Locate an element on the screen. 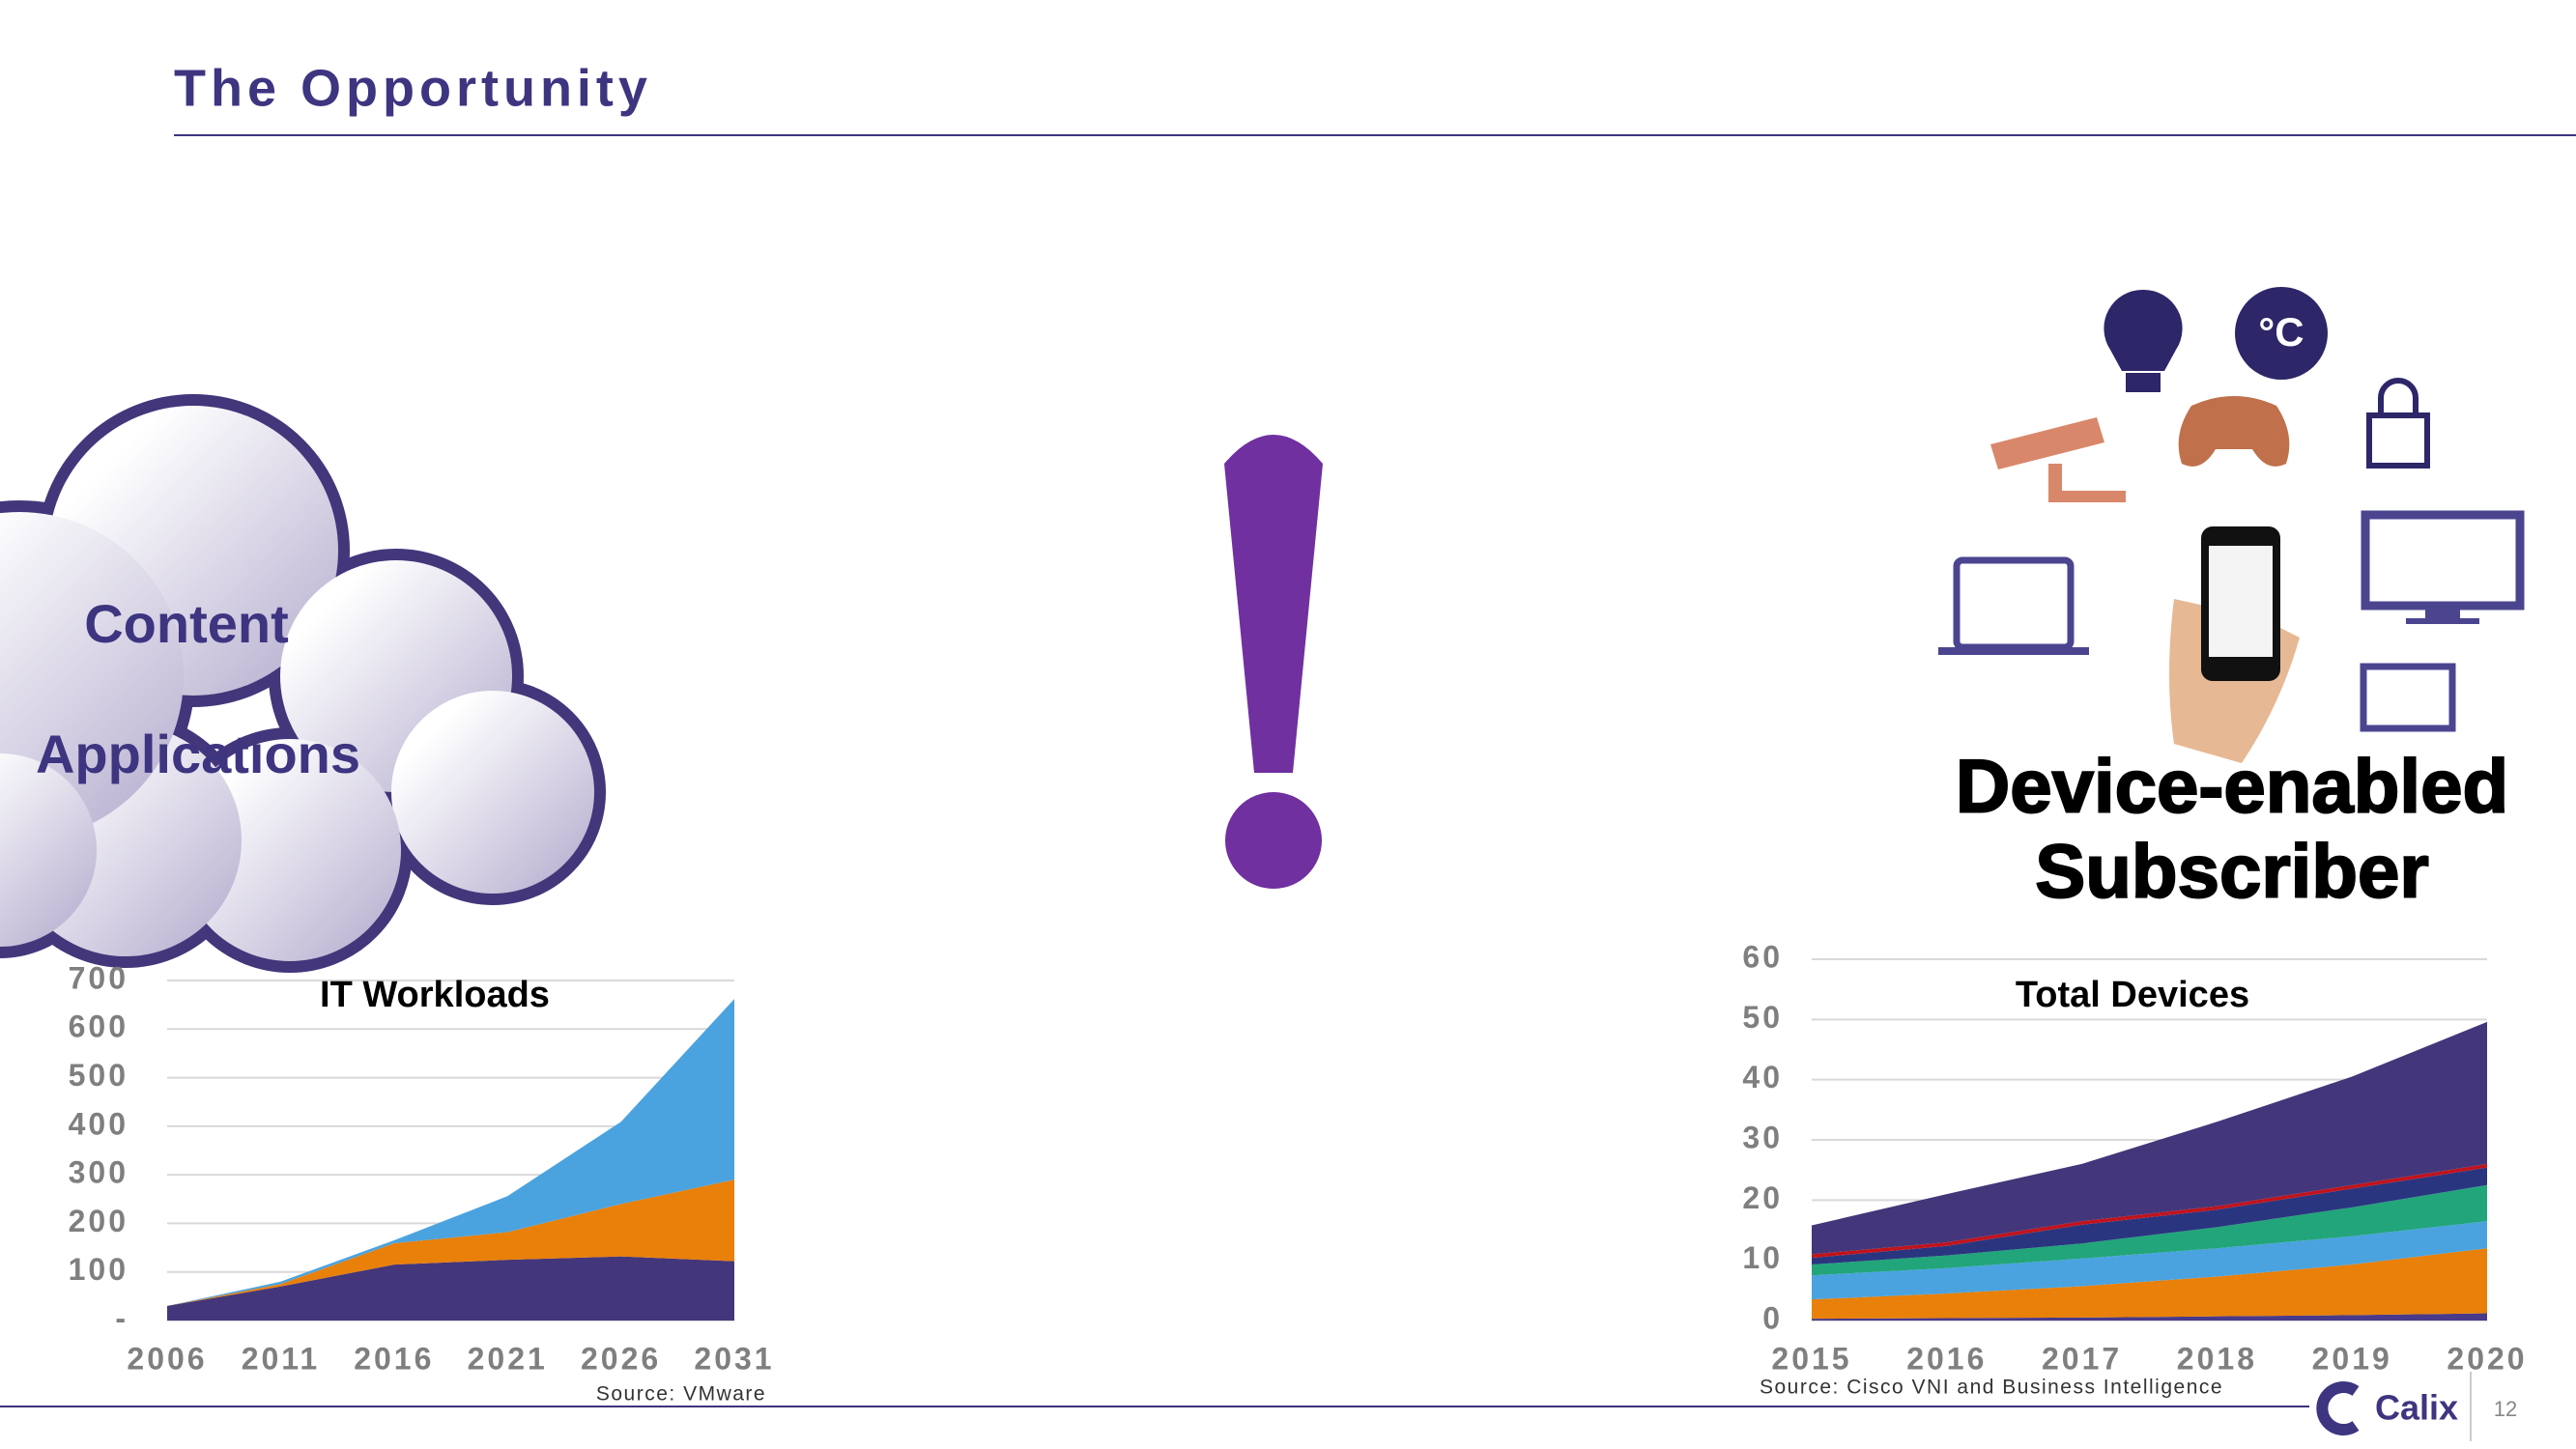  thermostat-label: °C is located at coordinates (2281, 332).